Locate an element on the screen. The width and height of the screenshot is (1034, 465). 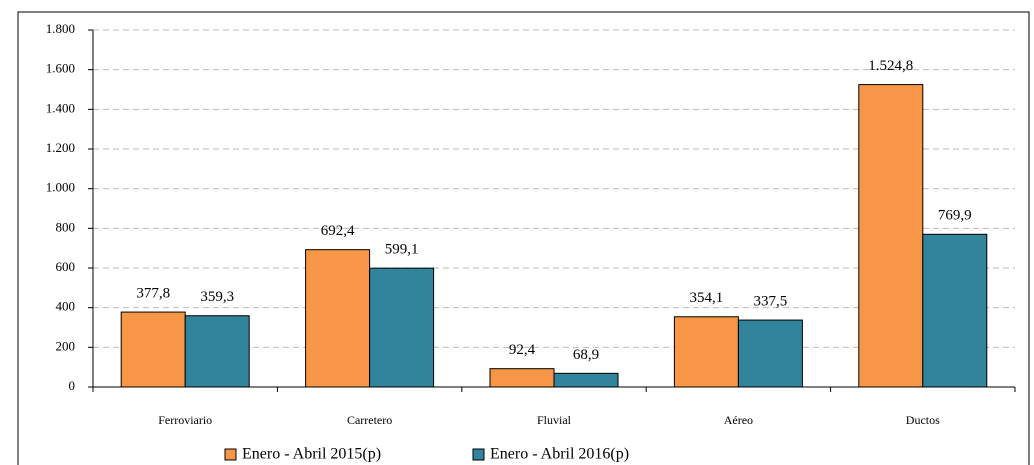
x-tick-label: Fluvial is located at coordinates (554, 420).